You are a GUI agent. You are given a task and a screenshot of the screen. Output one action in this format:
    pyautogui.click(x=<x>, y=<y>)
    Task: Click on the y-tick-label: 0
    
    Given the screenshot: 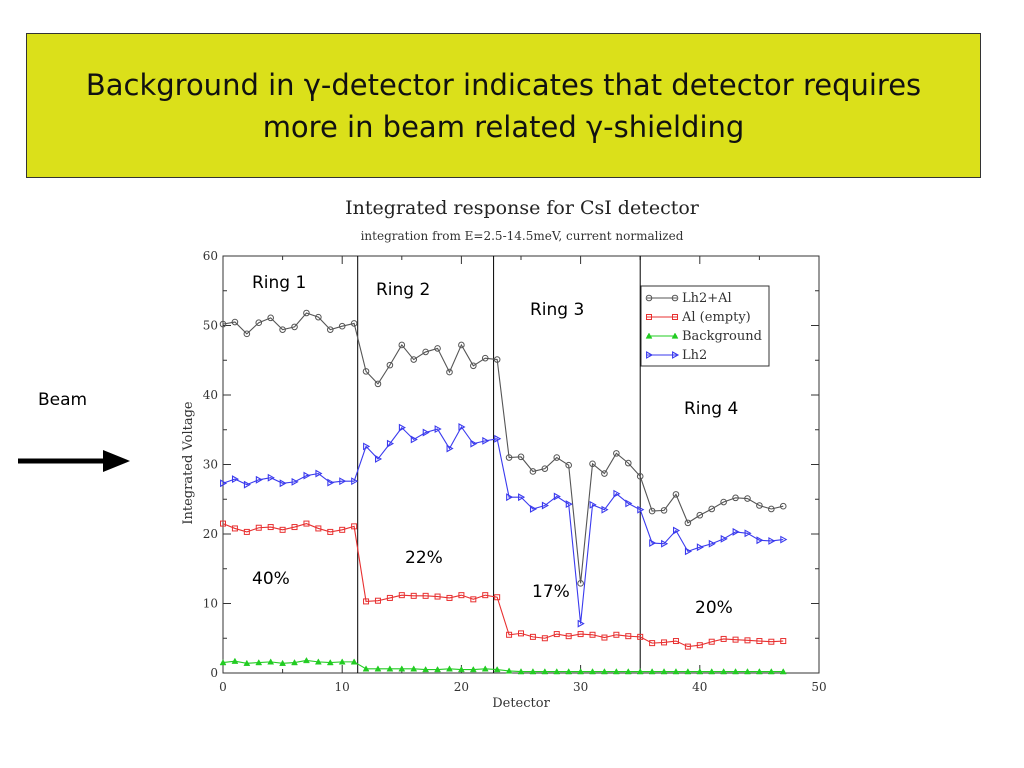 What is the action you would take?
    pyautogui.click(x=214, y=673)
    